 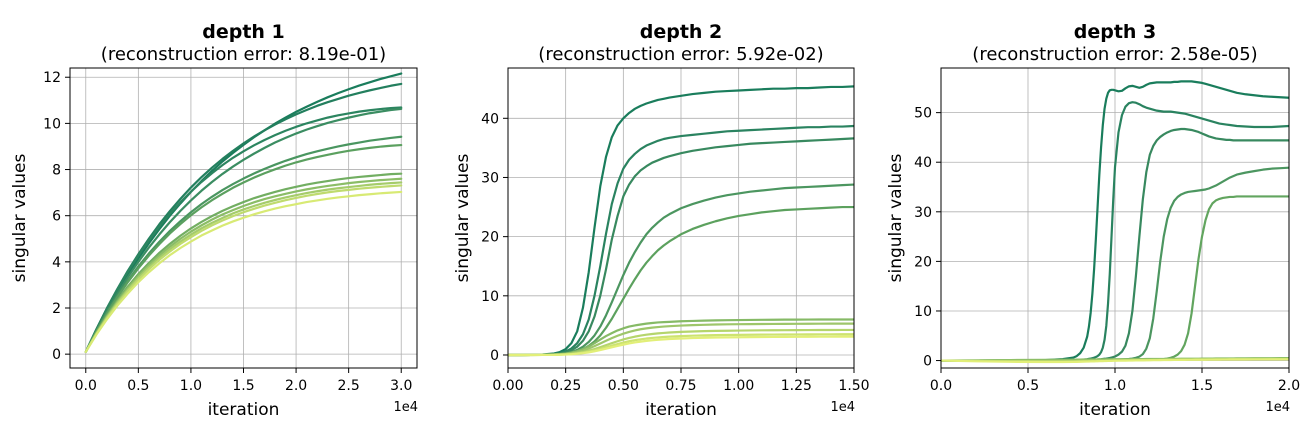 What do you see at coordinates (623, 386) in the screenshot?
I see `x-tick-label: 0.50` at bounding box center [623, 386].